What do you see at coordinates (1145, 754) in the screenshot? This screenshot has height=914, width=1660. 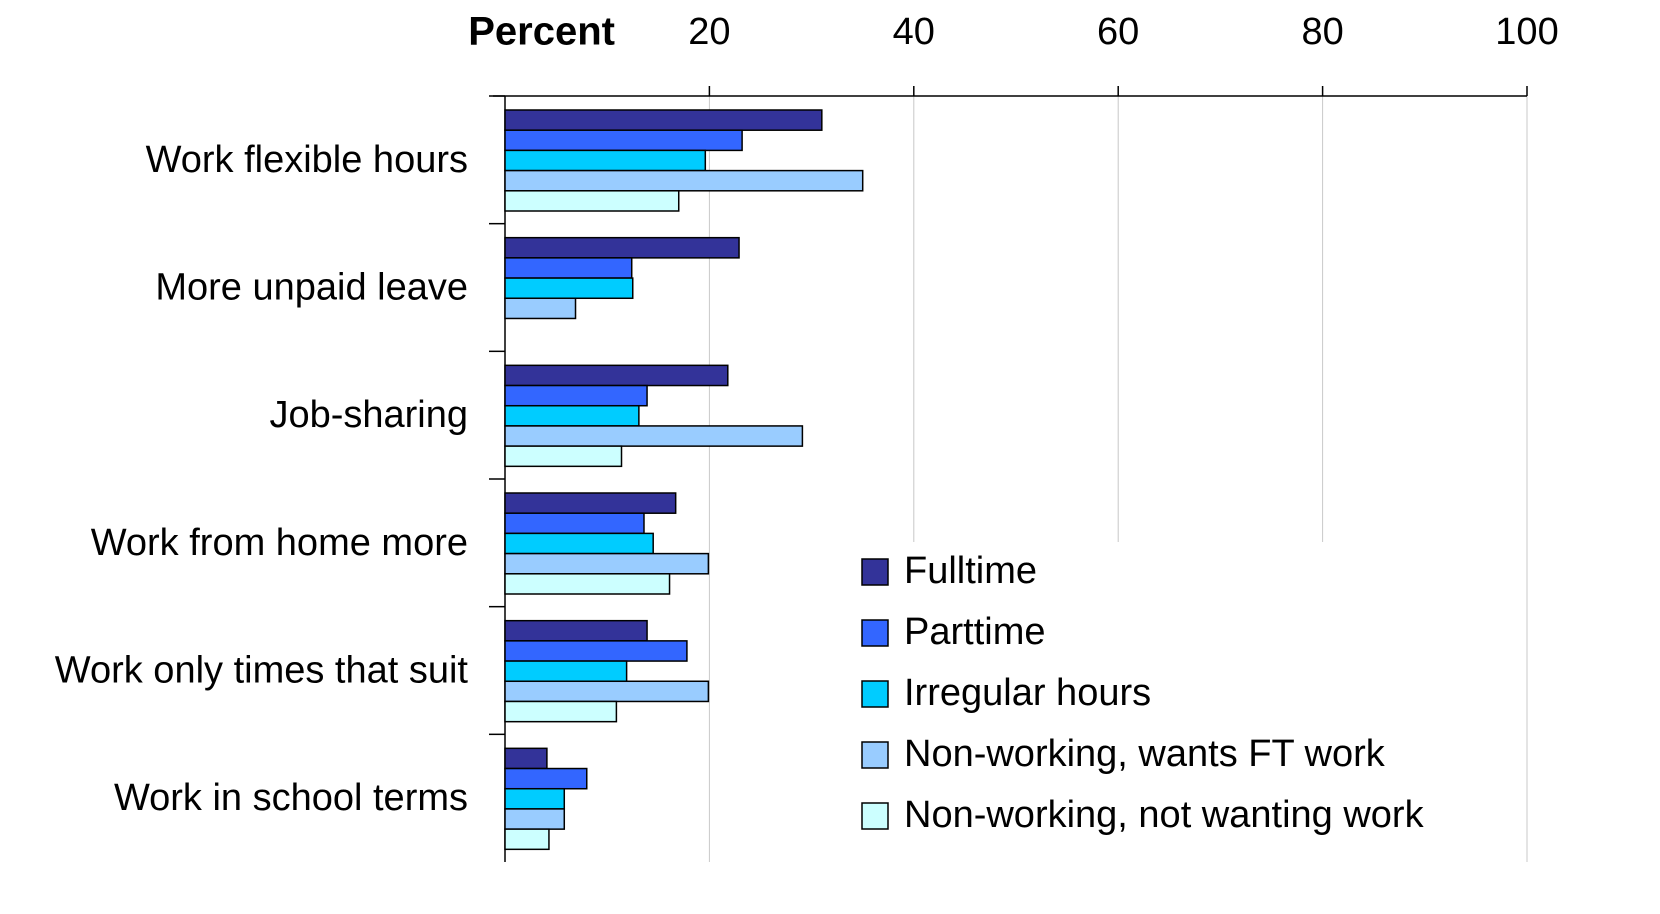 I see `legend-label: Non-working, wants FT work` at bounding box center [1145, 754].